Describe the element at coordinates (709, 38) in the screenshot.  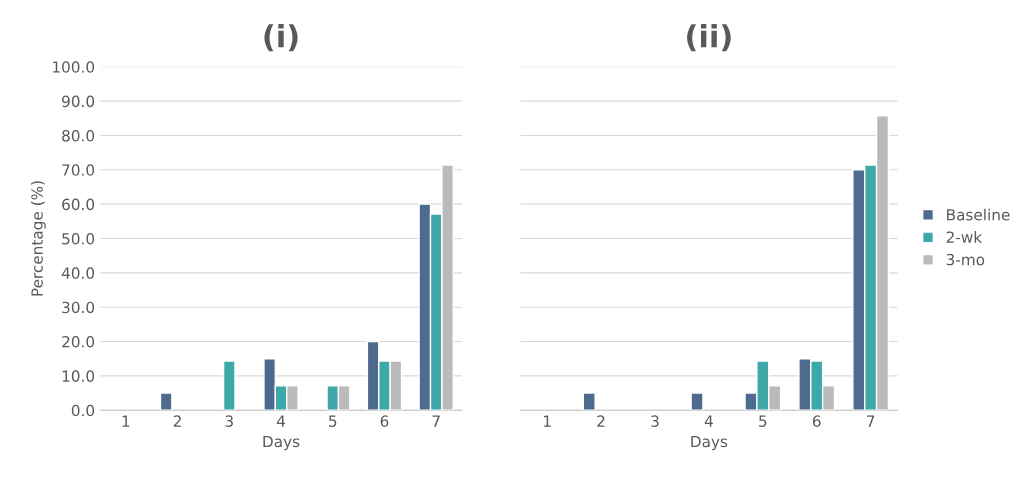
I see `chart-title: (ii)` at that location.